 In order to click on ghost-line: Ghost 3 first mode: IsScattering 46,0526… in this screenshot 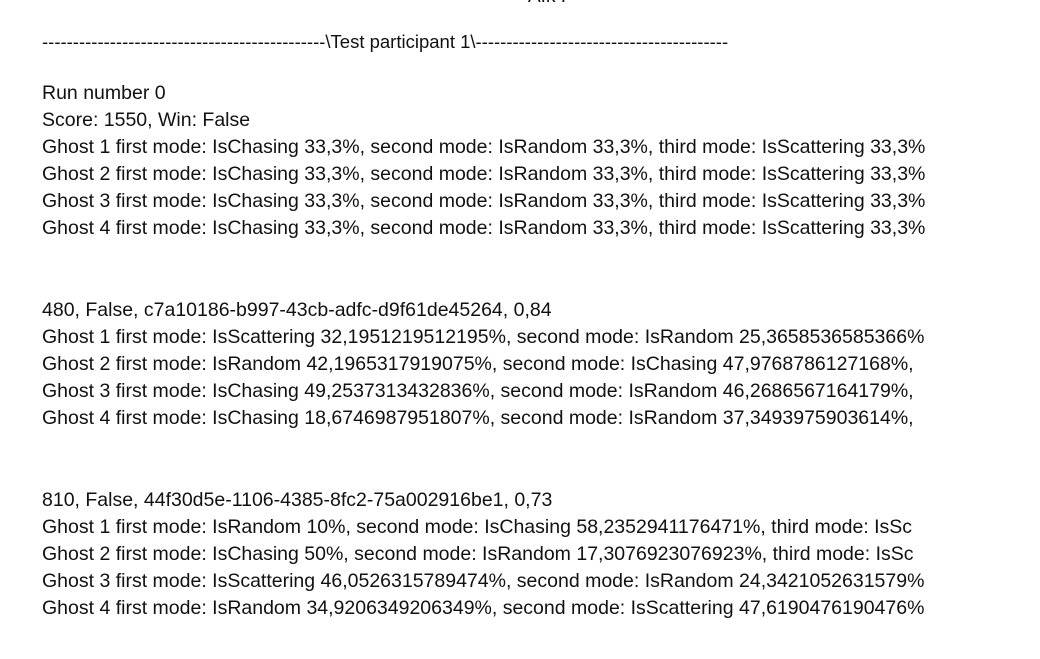, I will do `click(483, 581)`.